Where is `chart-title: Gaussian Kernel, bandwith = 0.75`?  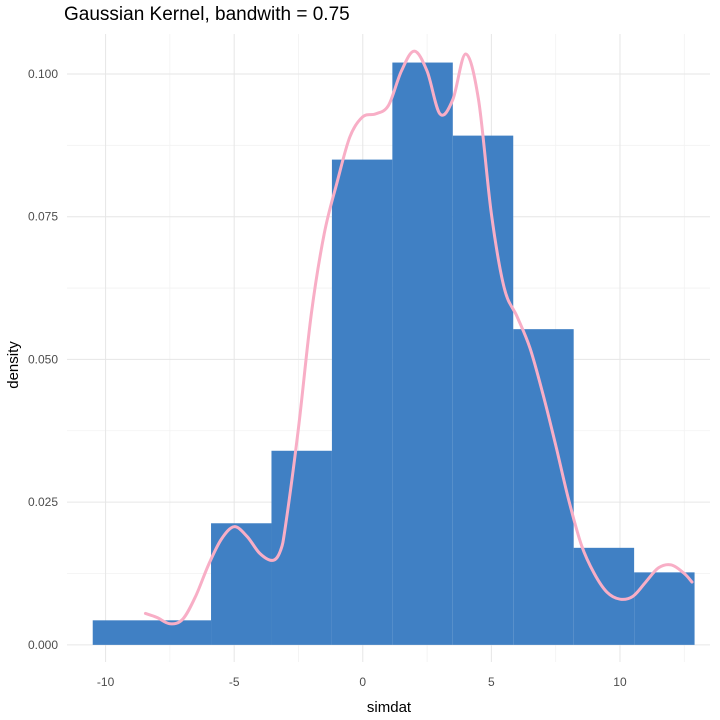 chart-title: Gaussian Kernel, bandwith = 0.75 is located at coordinates (207, 14).